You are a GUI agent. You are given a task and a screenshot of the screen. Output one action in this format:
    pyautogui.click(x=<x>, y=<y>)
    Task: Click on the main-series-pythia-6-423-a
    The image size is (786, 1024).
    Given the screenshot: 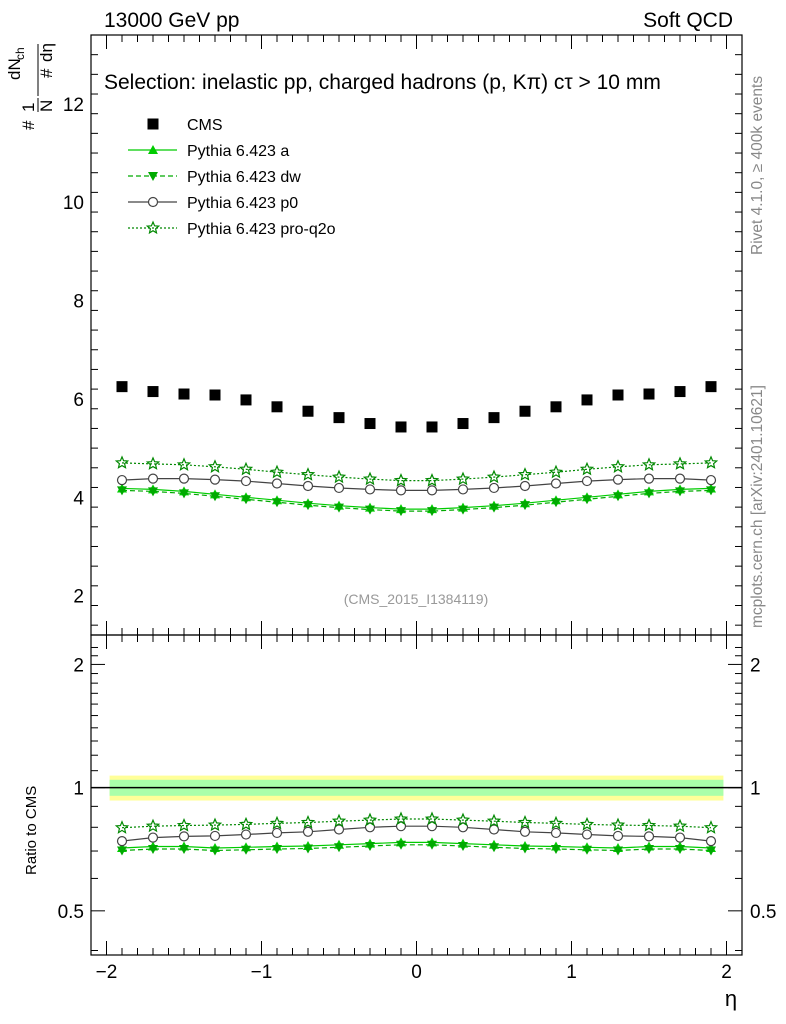 What is the action you would take?
    pyautogui.click(x=416, y=498)
    